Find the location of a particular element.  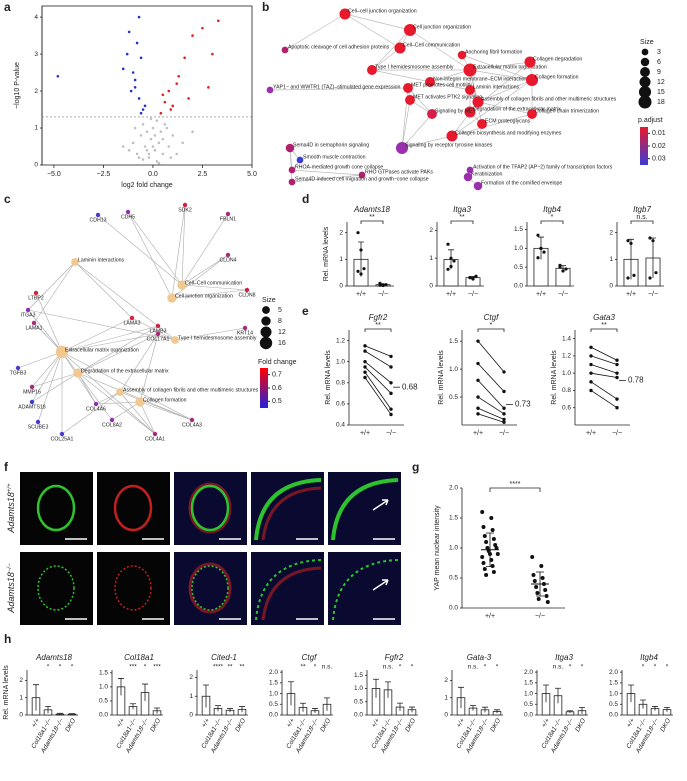

chart-title: Itgb4 is located at coordinates (552, 209).